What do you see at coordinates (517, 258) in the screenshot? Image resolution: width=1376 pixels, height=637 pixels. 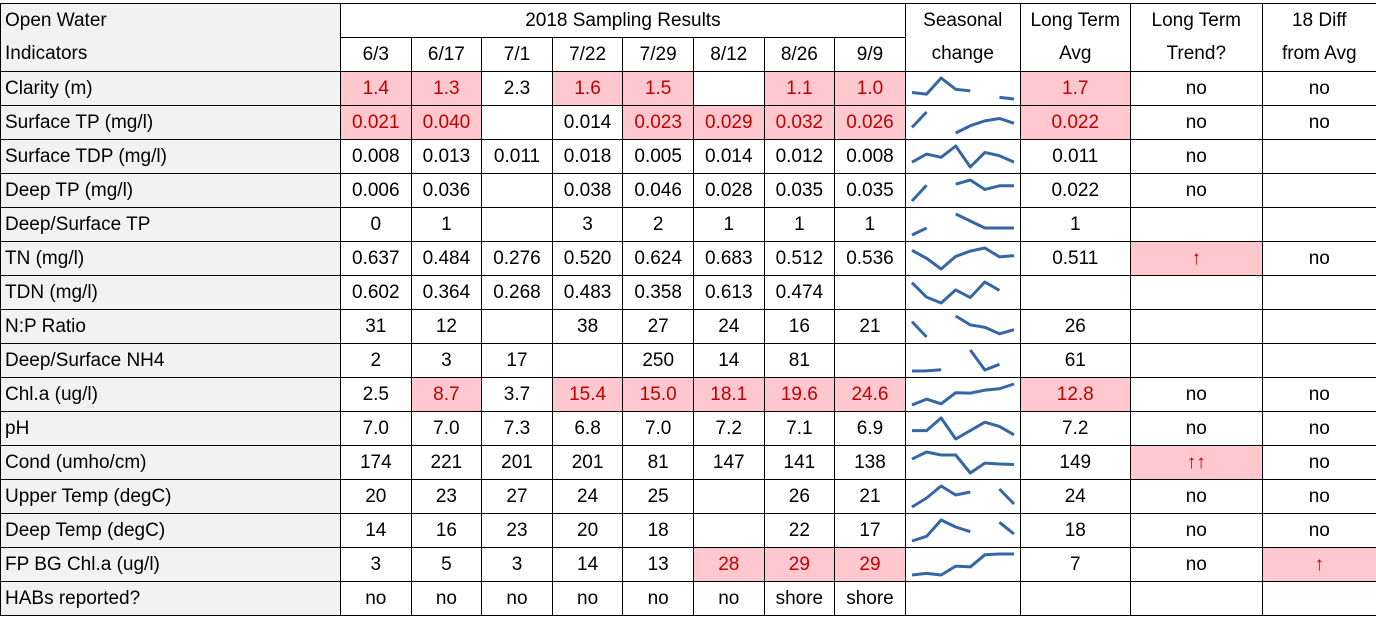 I see `value-cell: 0.276` at bounding box center [517, 258].